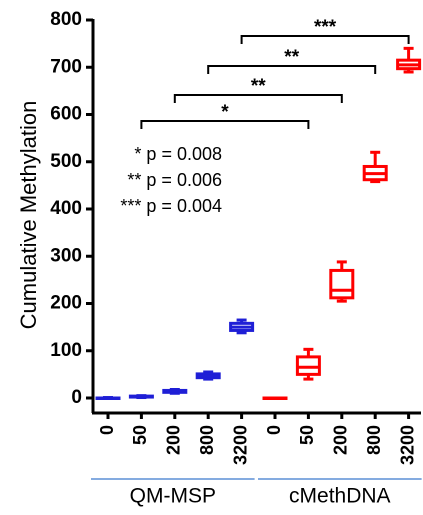 This screenshot has width=423, height=515. What do you see at coordinates (66, 208) in the screenshot?
I see `y-tick-label: 400` at bounding box center [66, 208].